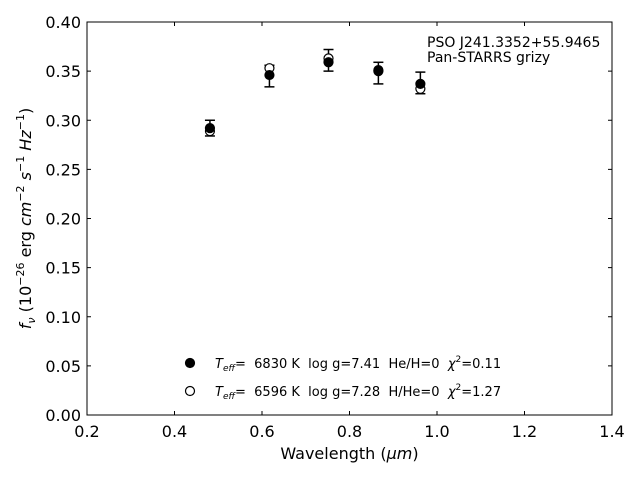 The image size is (640, 480). I want to click on y-tick-label: 0.40, so click(63, 22).